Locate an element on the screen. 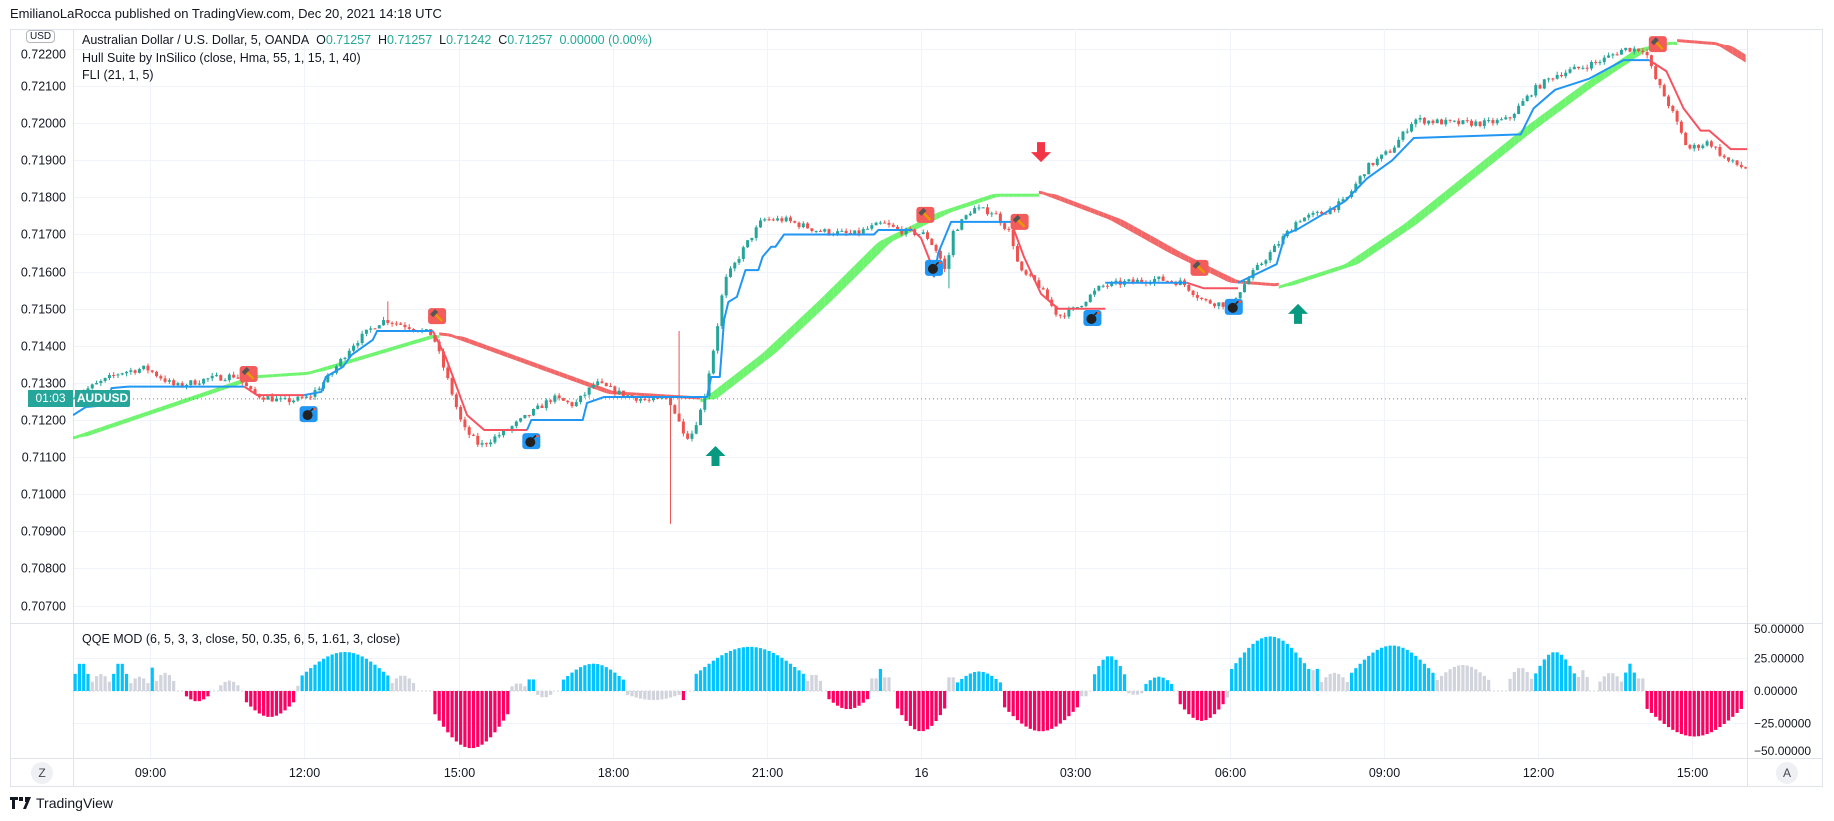 Image resolution: width=1834 pixels, height=821 pixels. price-tick-label: 0.71700 is located at coordinates (43, 235).